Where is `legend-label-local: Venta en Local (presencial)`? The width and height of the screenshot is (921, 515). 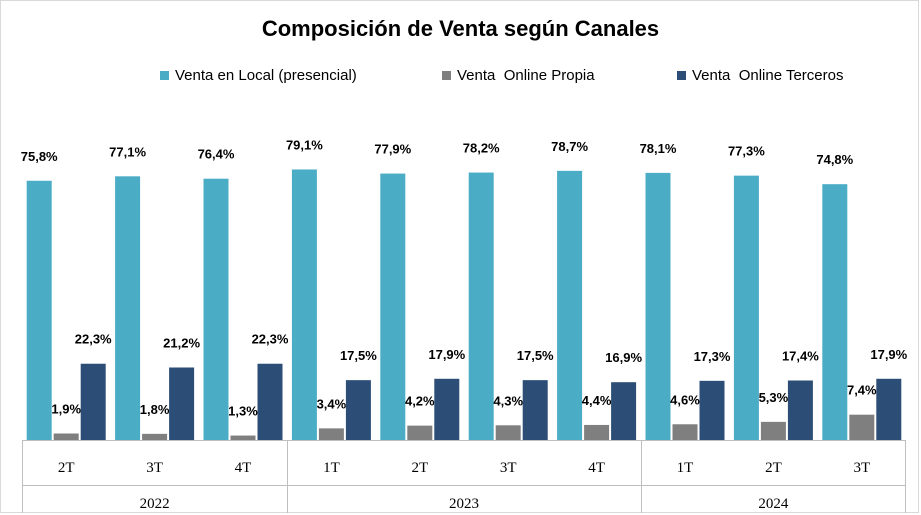
legend-label-local: Venta en Local (presencial) is located at coordinates (266, 75).